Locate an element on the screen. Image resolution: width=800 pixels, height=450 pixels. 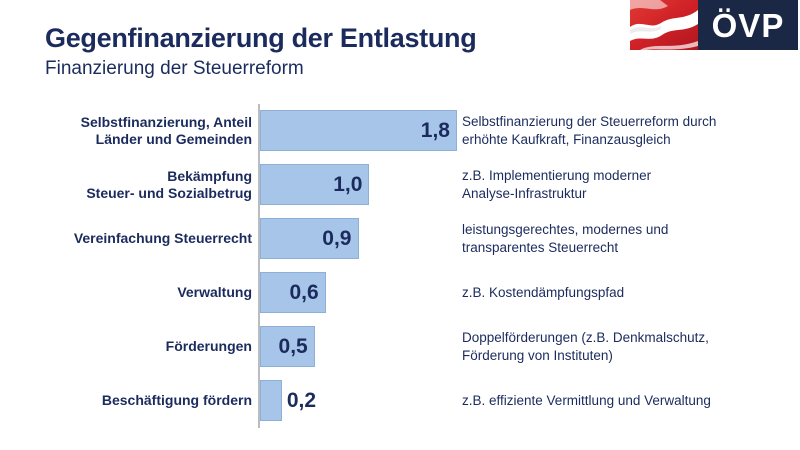
bar-track: 0,2 is located at coordinates (360, 400).